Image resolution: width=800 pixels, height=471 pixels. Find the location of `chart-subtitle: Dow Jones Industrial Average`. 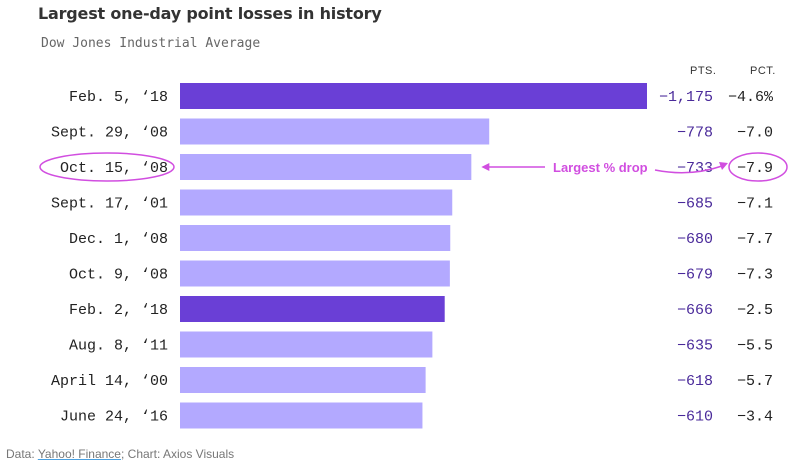

chart-subtitle: Dow Jones Industrial Average is located at coordinates (151, 43).